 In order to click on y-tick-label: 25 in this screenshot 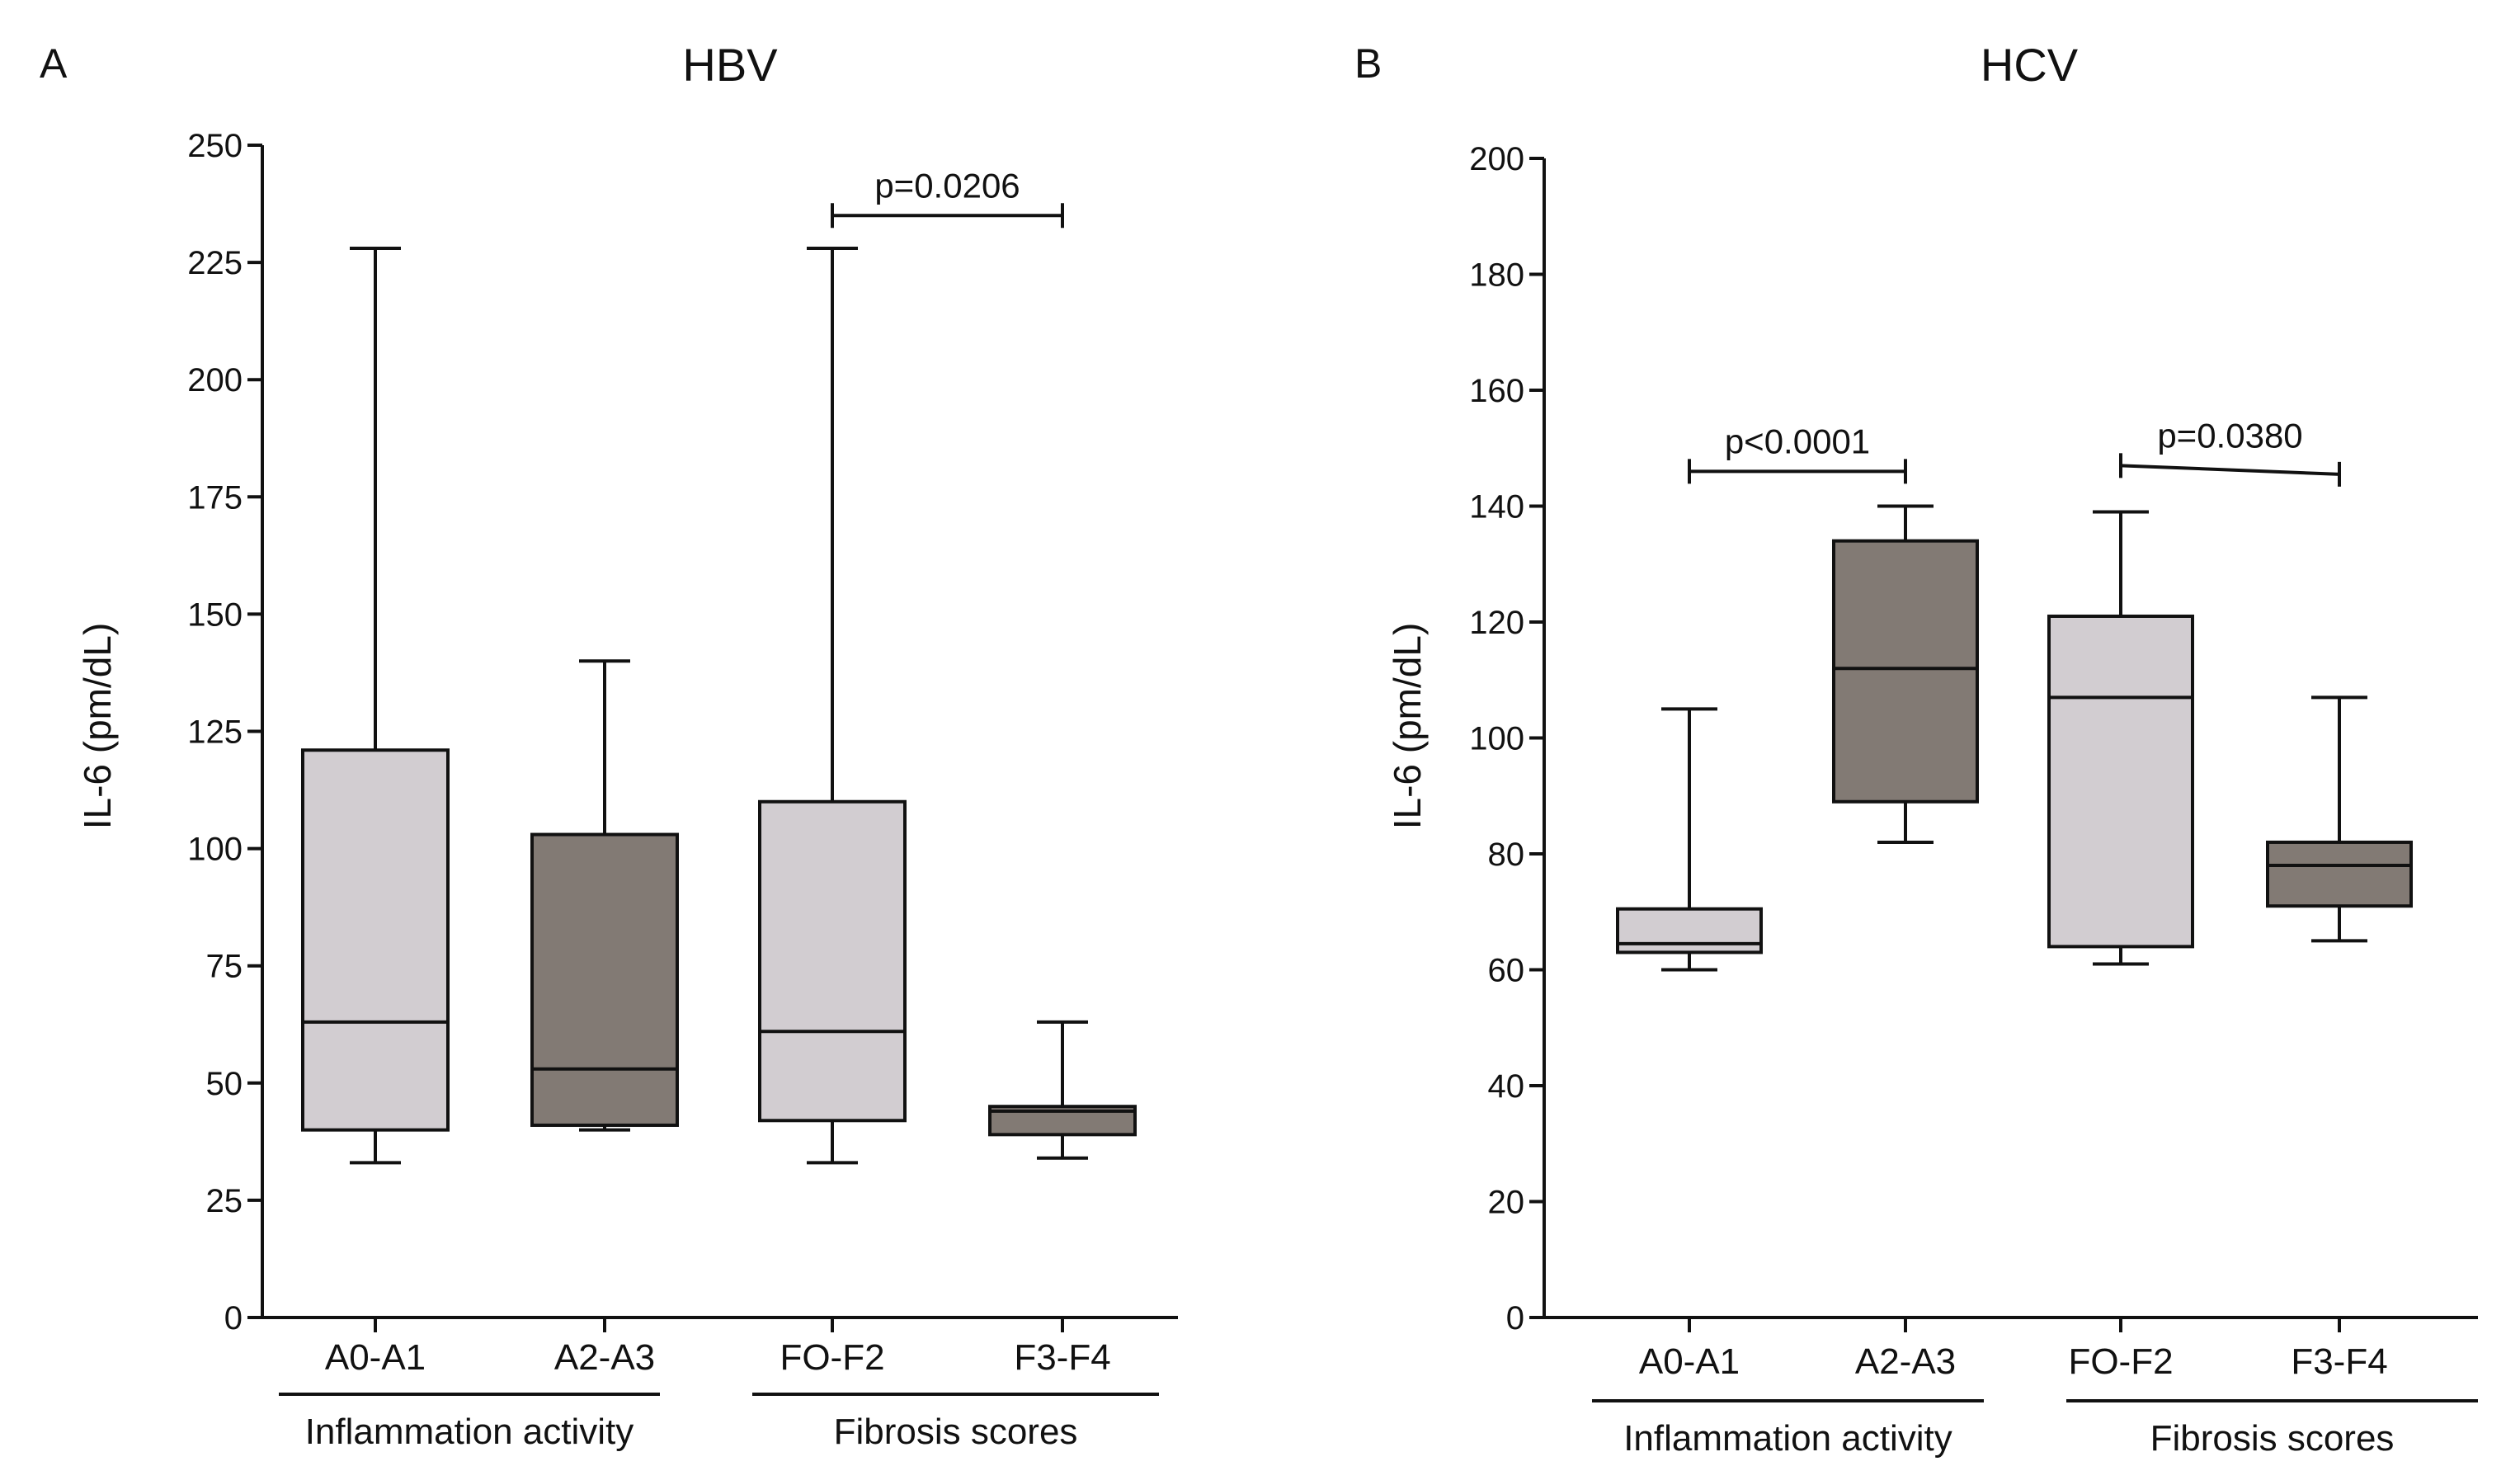, I will do `click(224, 1201)`.